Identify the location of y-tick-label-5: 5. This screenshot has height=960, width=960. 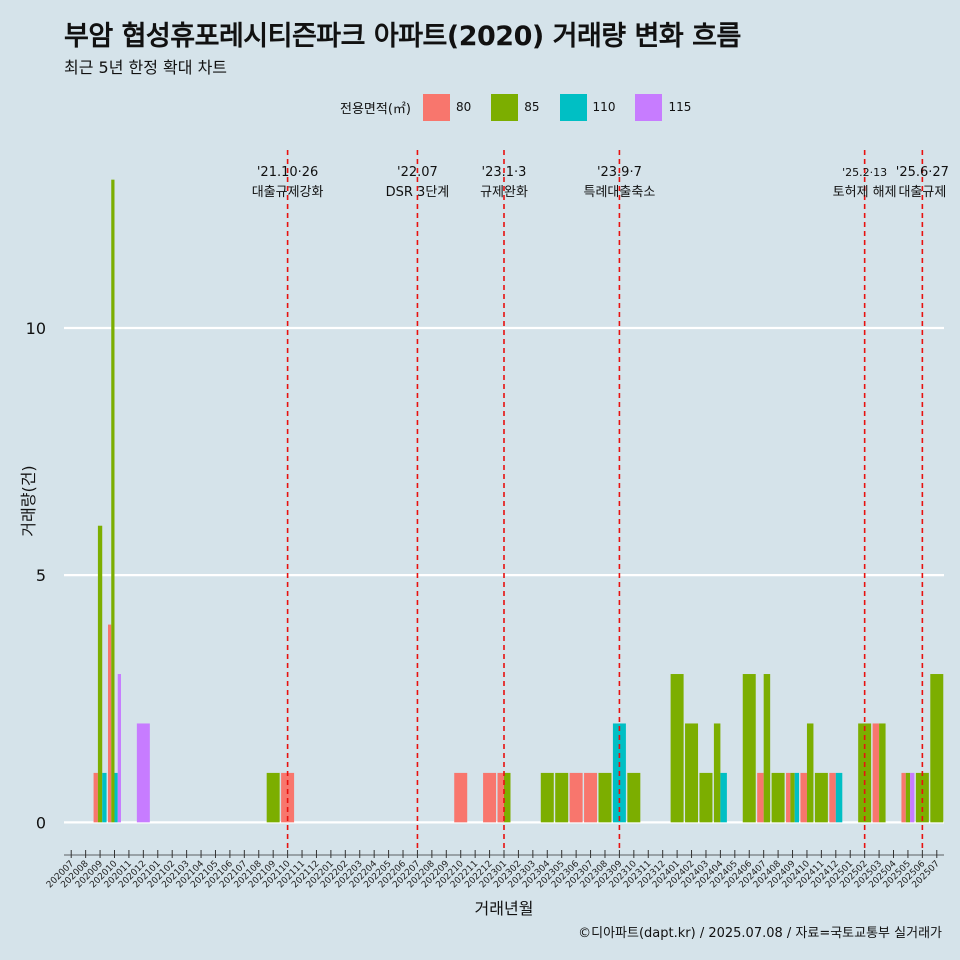
(41, 575).